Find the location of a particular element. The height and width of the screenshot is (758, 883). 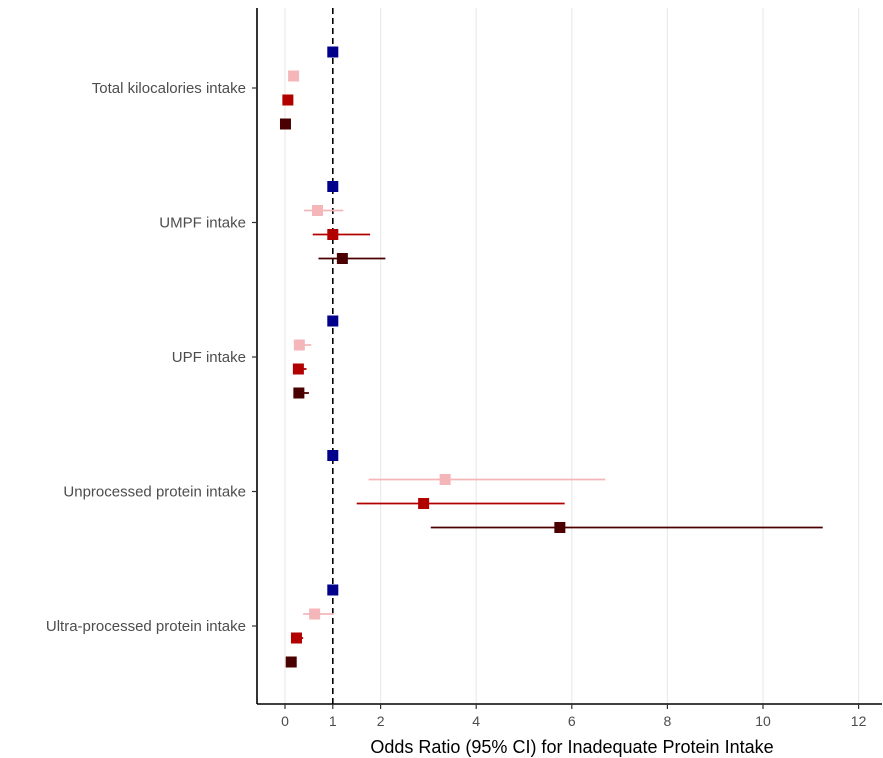

y-category-label: UMPF intake is located at coordinates (202, 223).